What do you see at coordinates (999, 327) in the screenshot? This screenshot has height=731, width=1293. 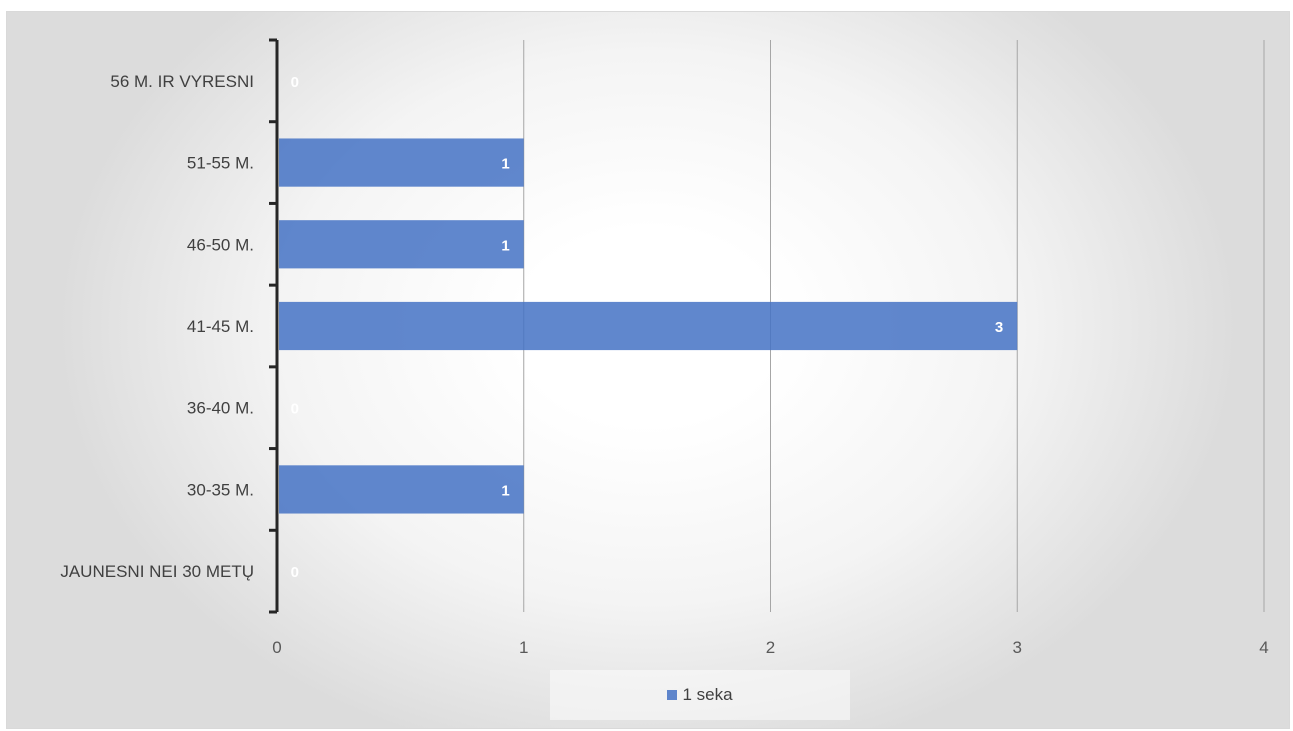 I see `data-label: 3` at bounding box center [999, 327].